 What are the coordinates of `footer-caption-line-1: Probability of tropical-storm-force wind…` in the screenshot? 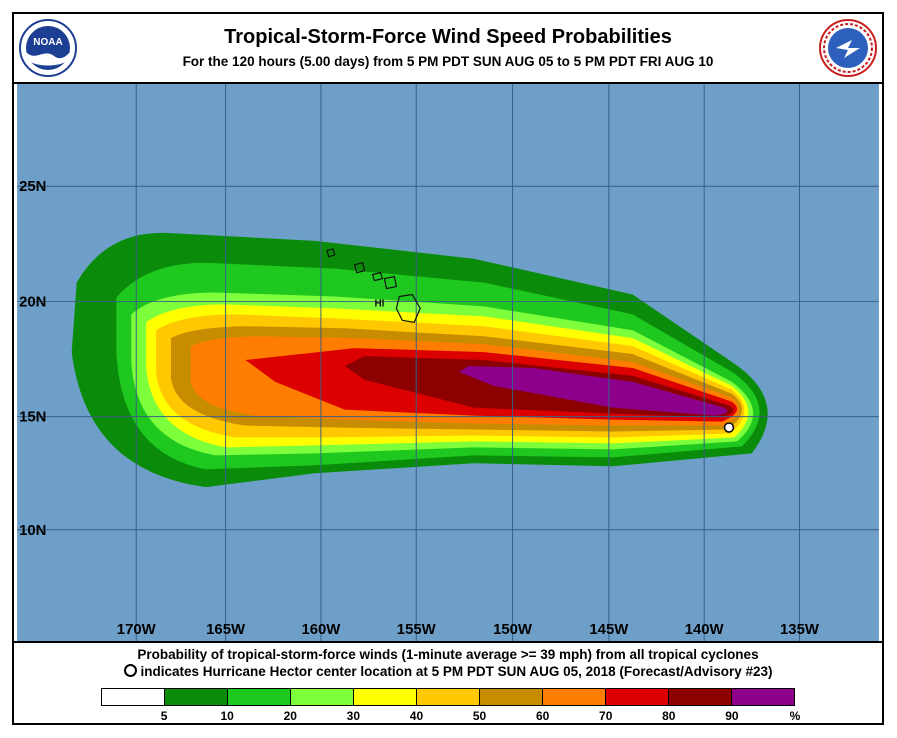 It's located at (448, 654).